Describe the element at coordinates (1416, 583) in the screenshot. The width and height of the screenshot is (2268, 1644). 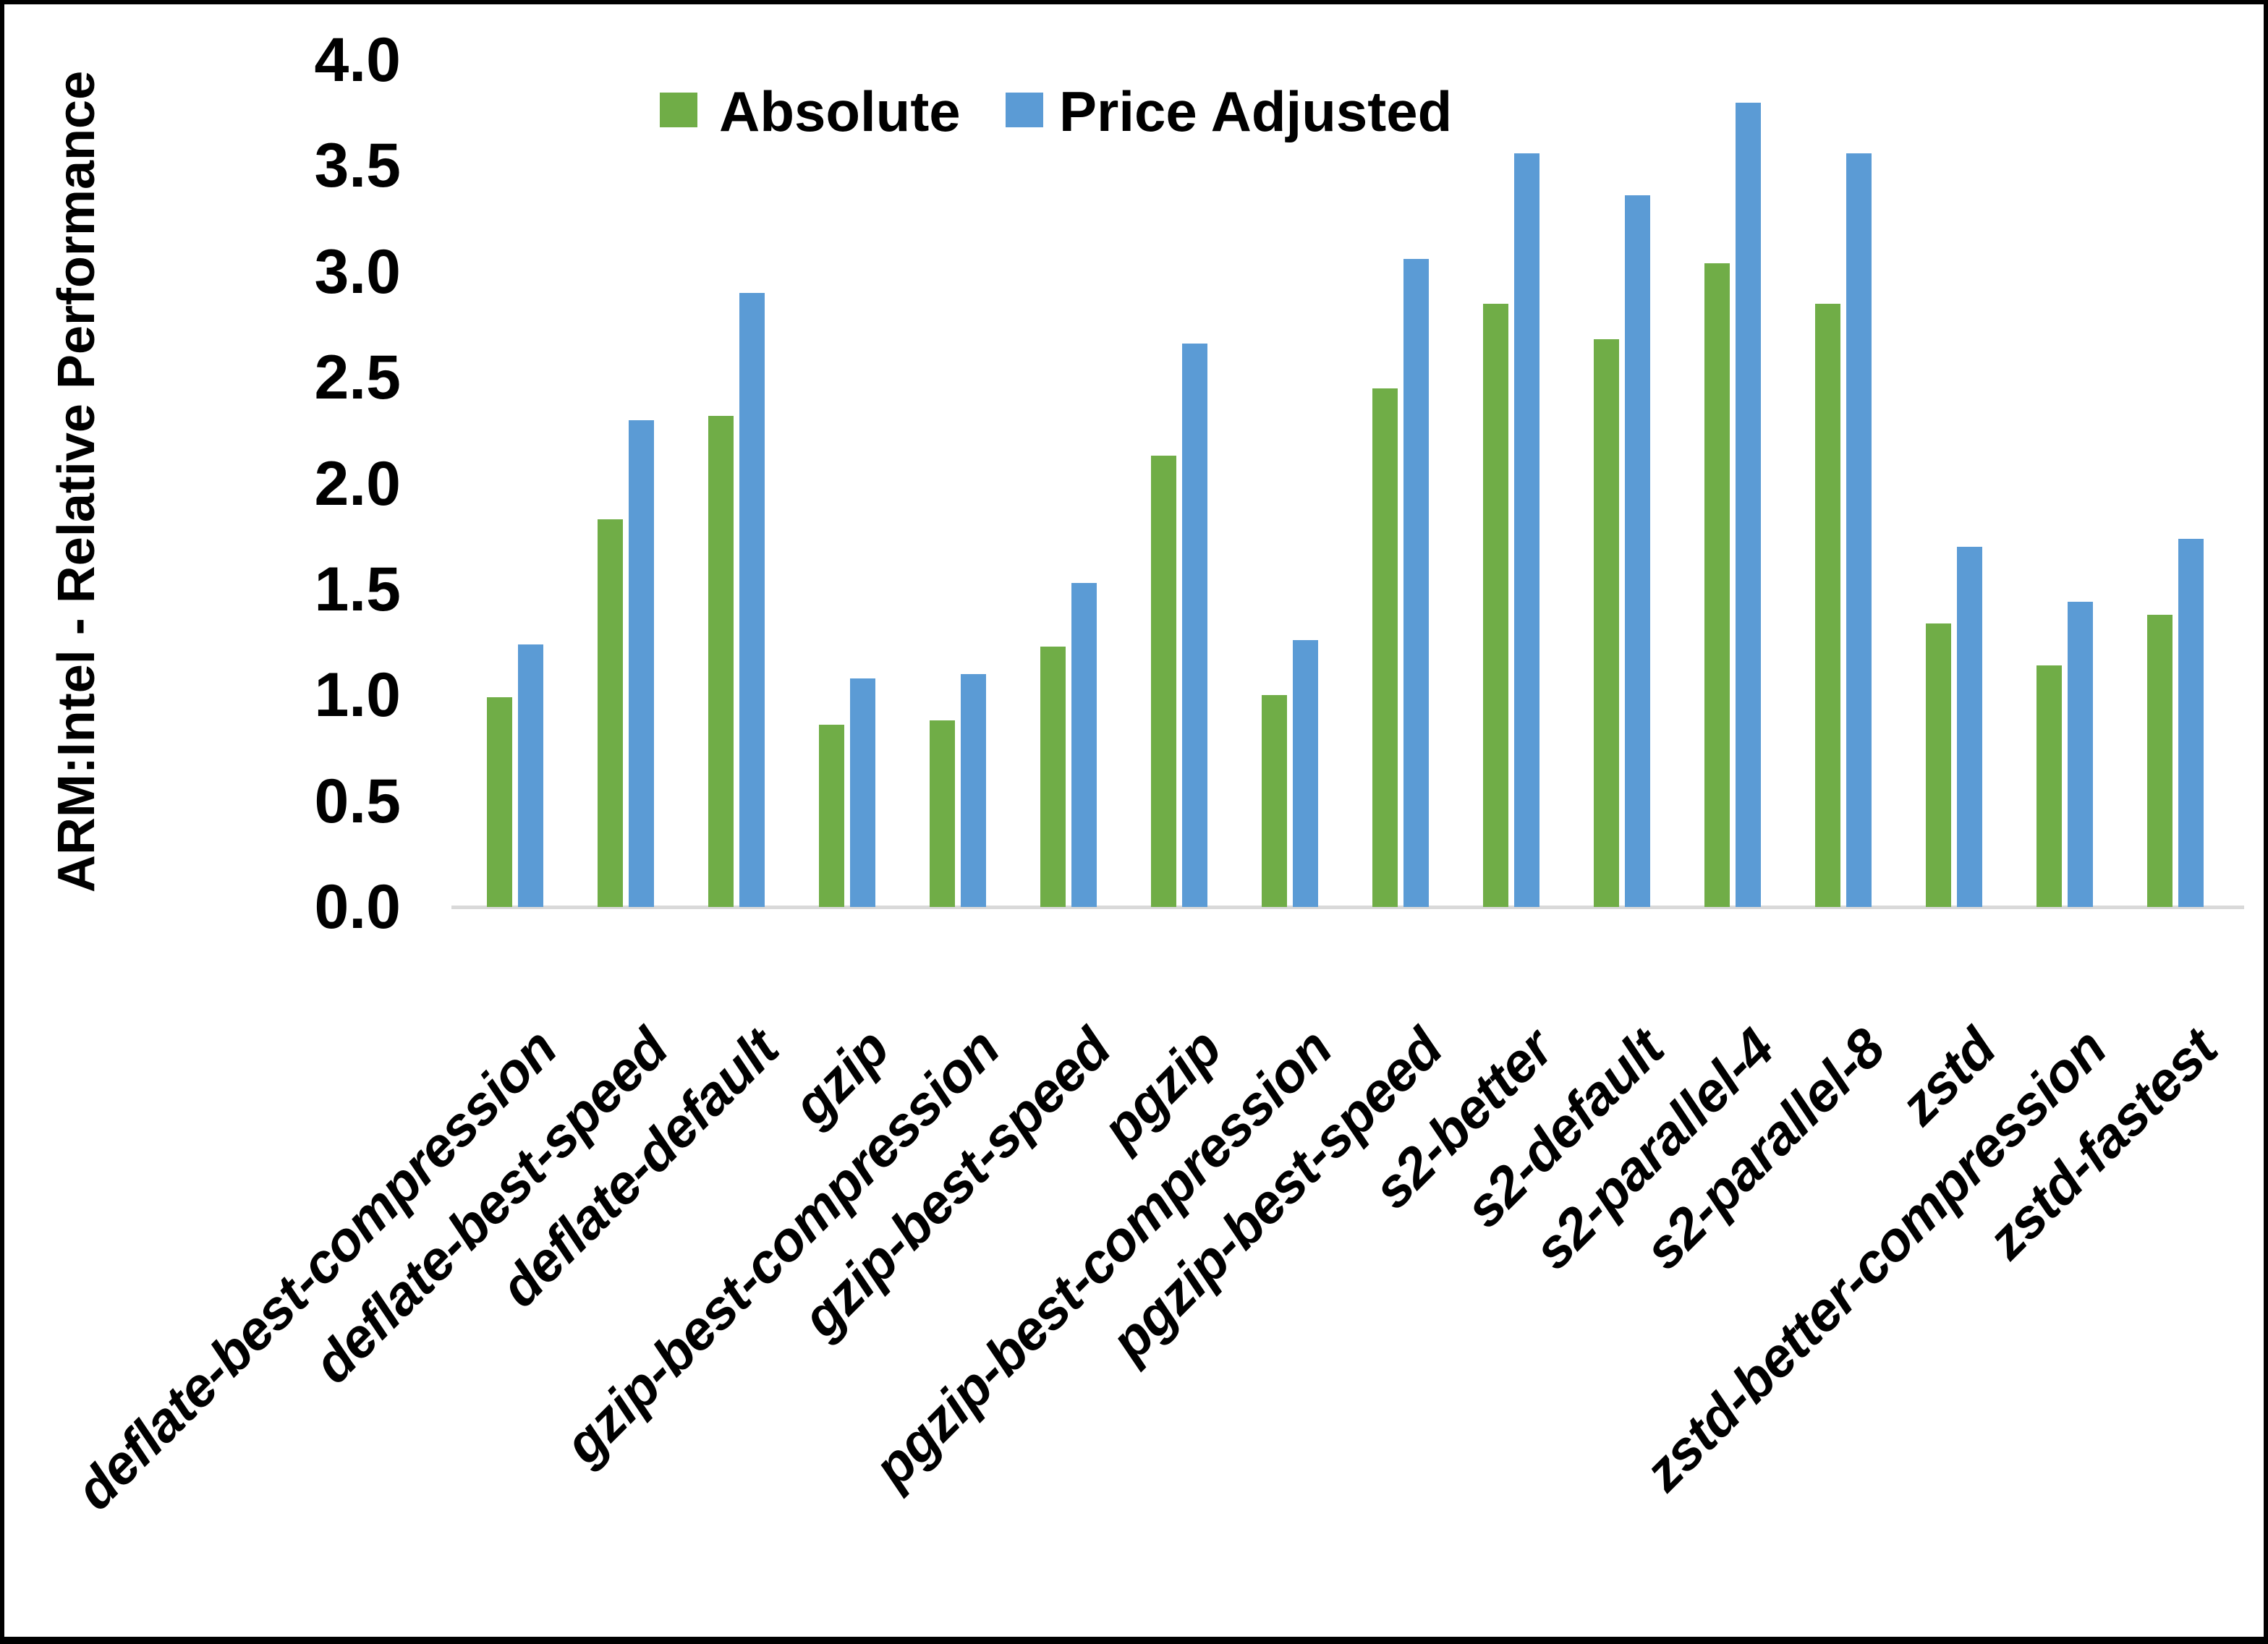
I see `bar-pgzip-best-speed-price-adjusted` at that location.